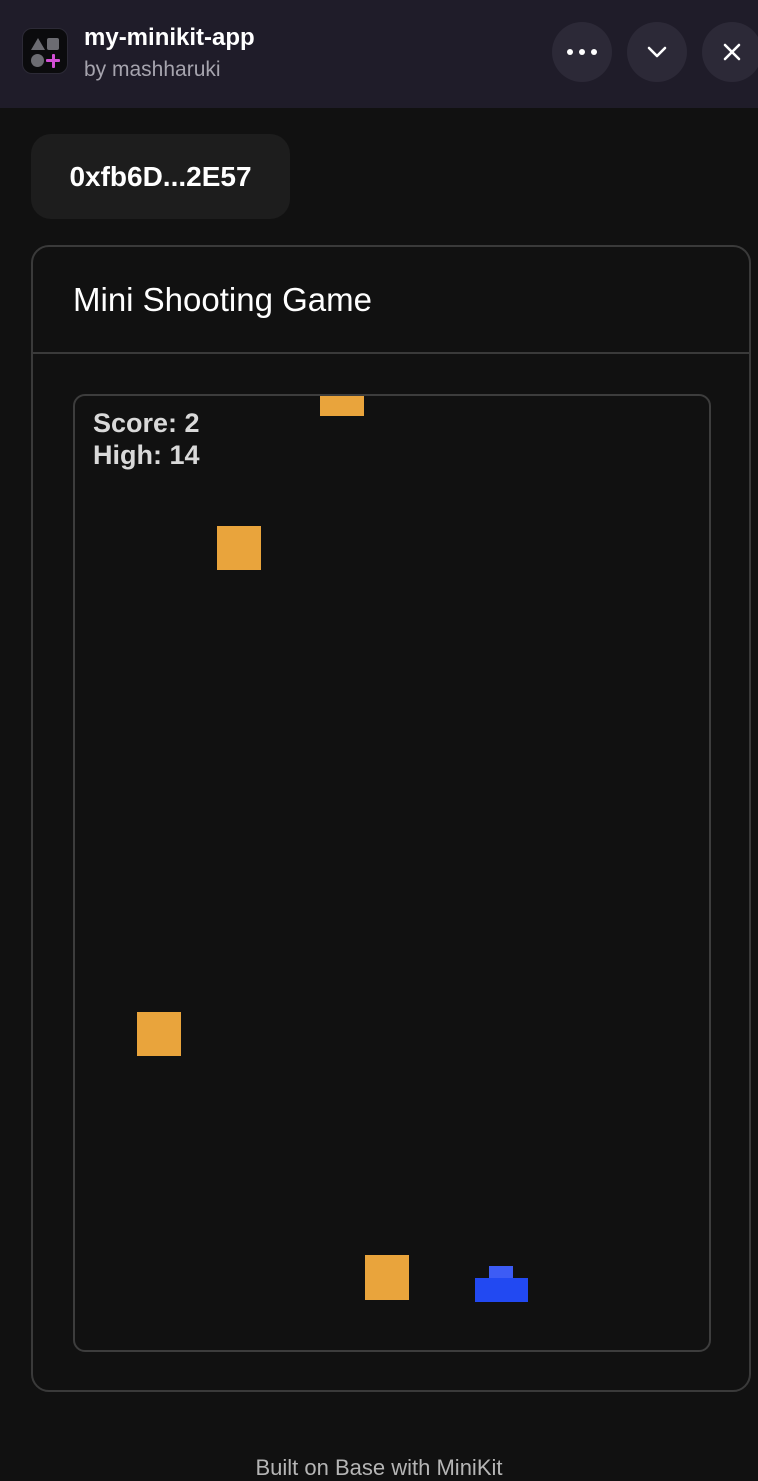  I want to click on close-button, so click(730, 52).